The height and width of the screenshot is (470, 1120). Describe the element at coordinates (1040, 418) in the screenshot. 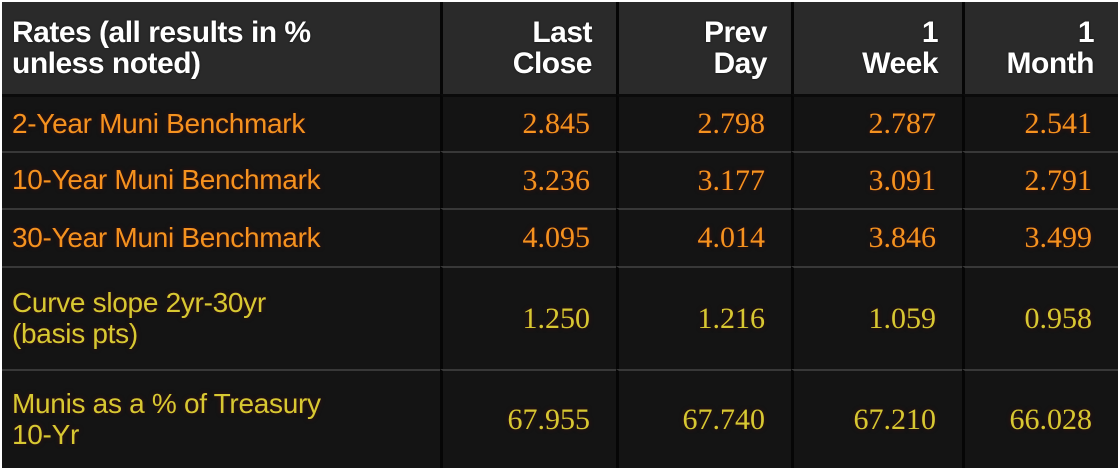

I see `value-munis-pct-1-month: 66.028` at that location.